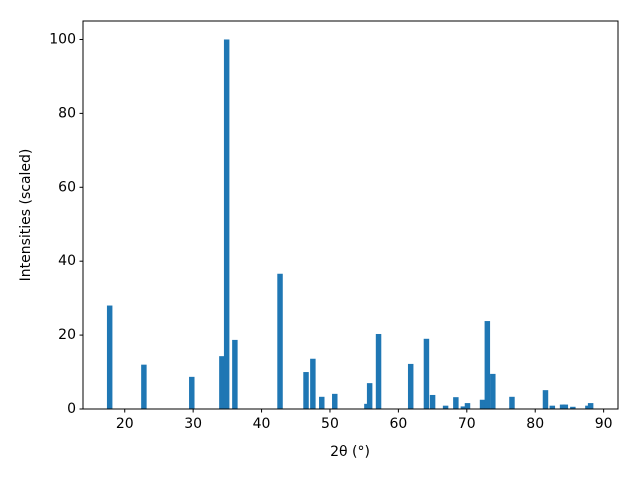 This screenshot has width=640, height=480. What do you see at coordinates (604, 424) in the screenshot?
I see `x-tick-label: 90` at bounding box center [604, 424].